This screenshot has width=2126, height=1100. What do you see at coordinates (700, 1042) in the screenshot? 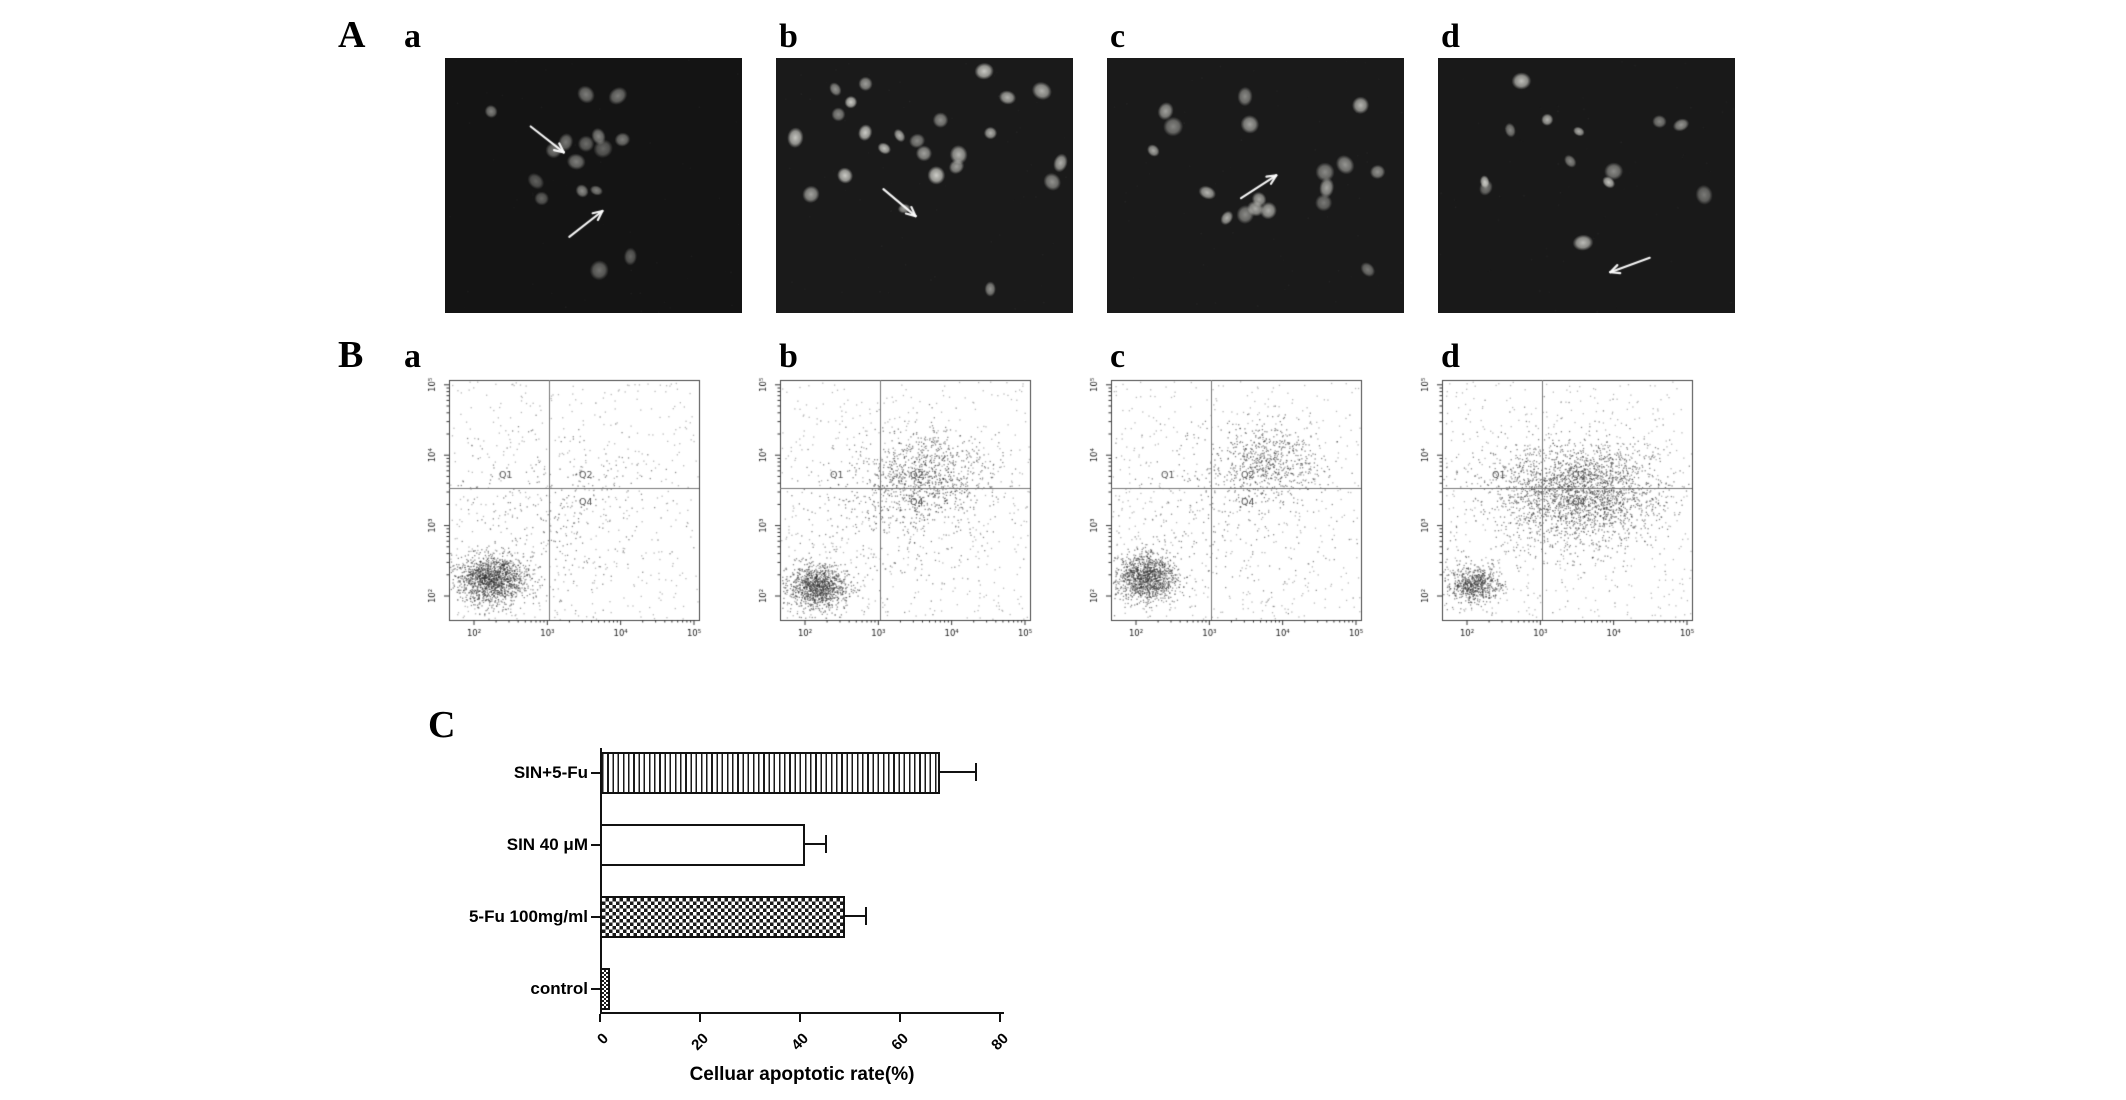
I see `x-axis-tick-label: 20` at bounding box center [700, 1042].